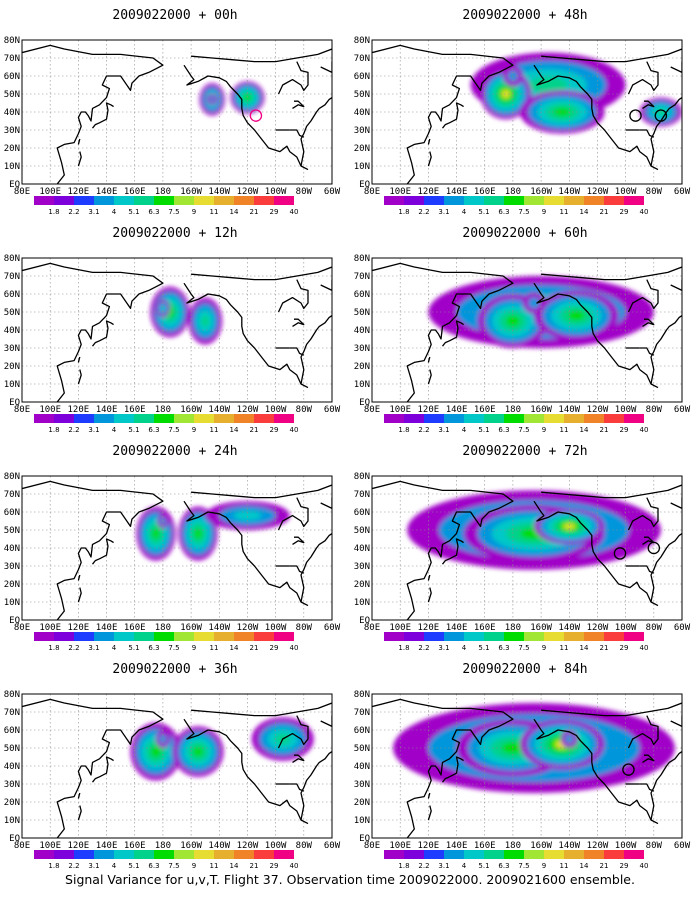 The width and height of the screenshot is (700, 900). I want to click on lon-tick-label: 80W, so click(304, 192).